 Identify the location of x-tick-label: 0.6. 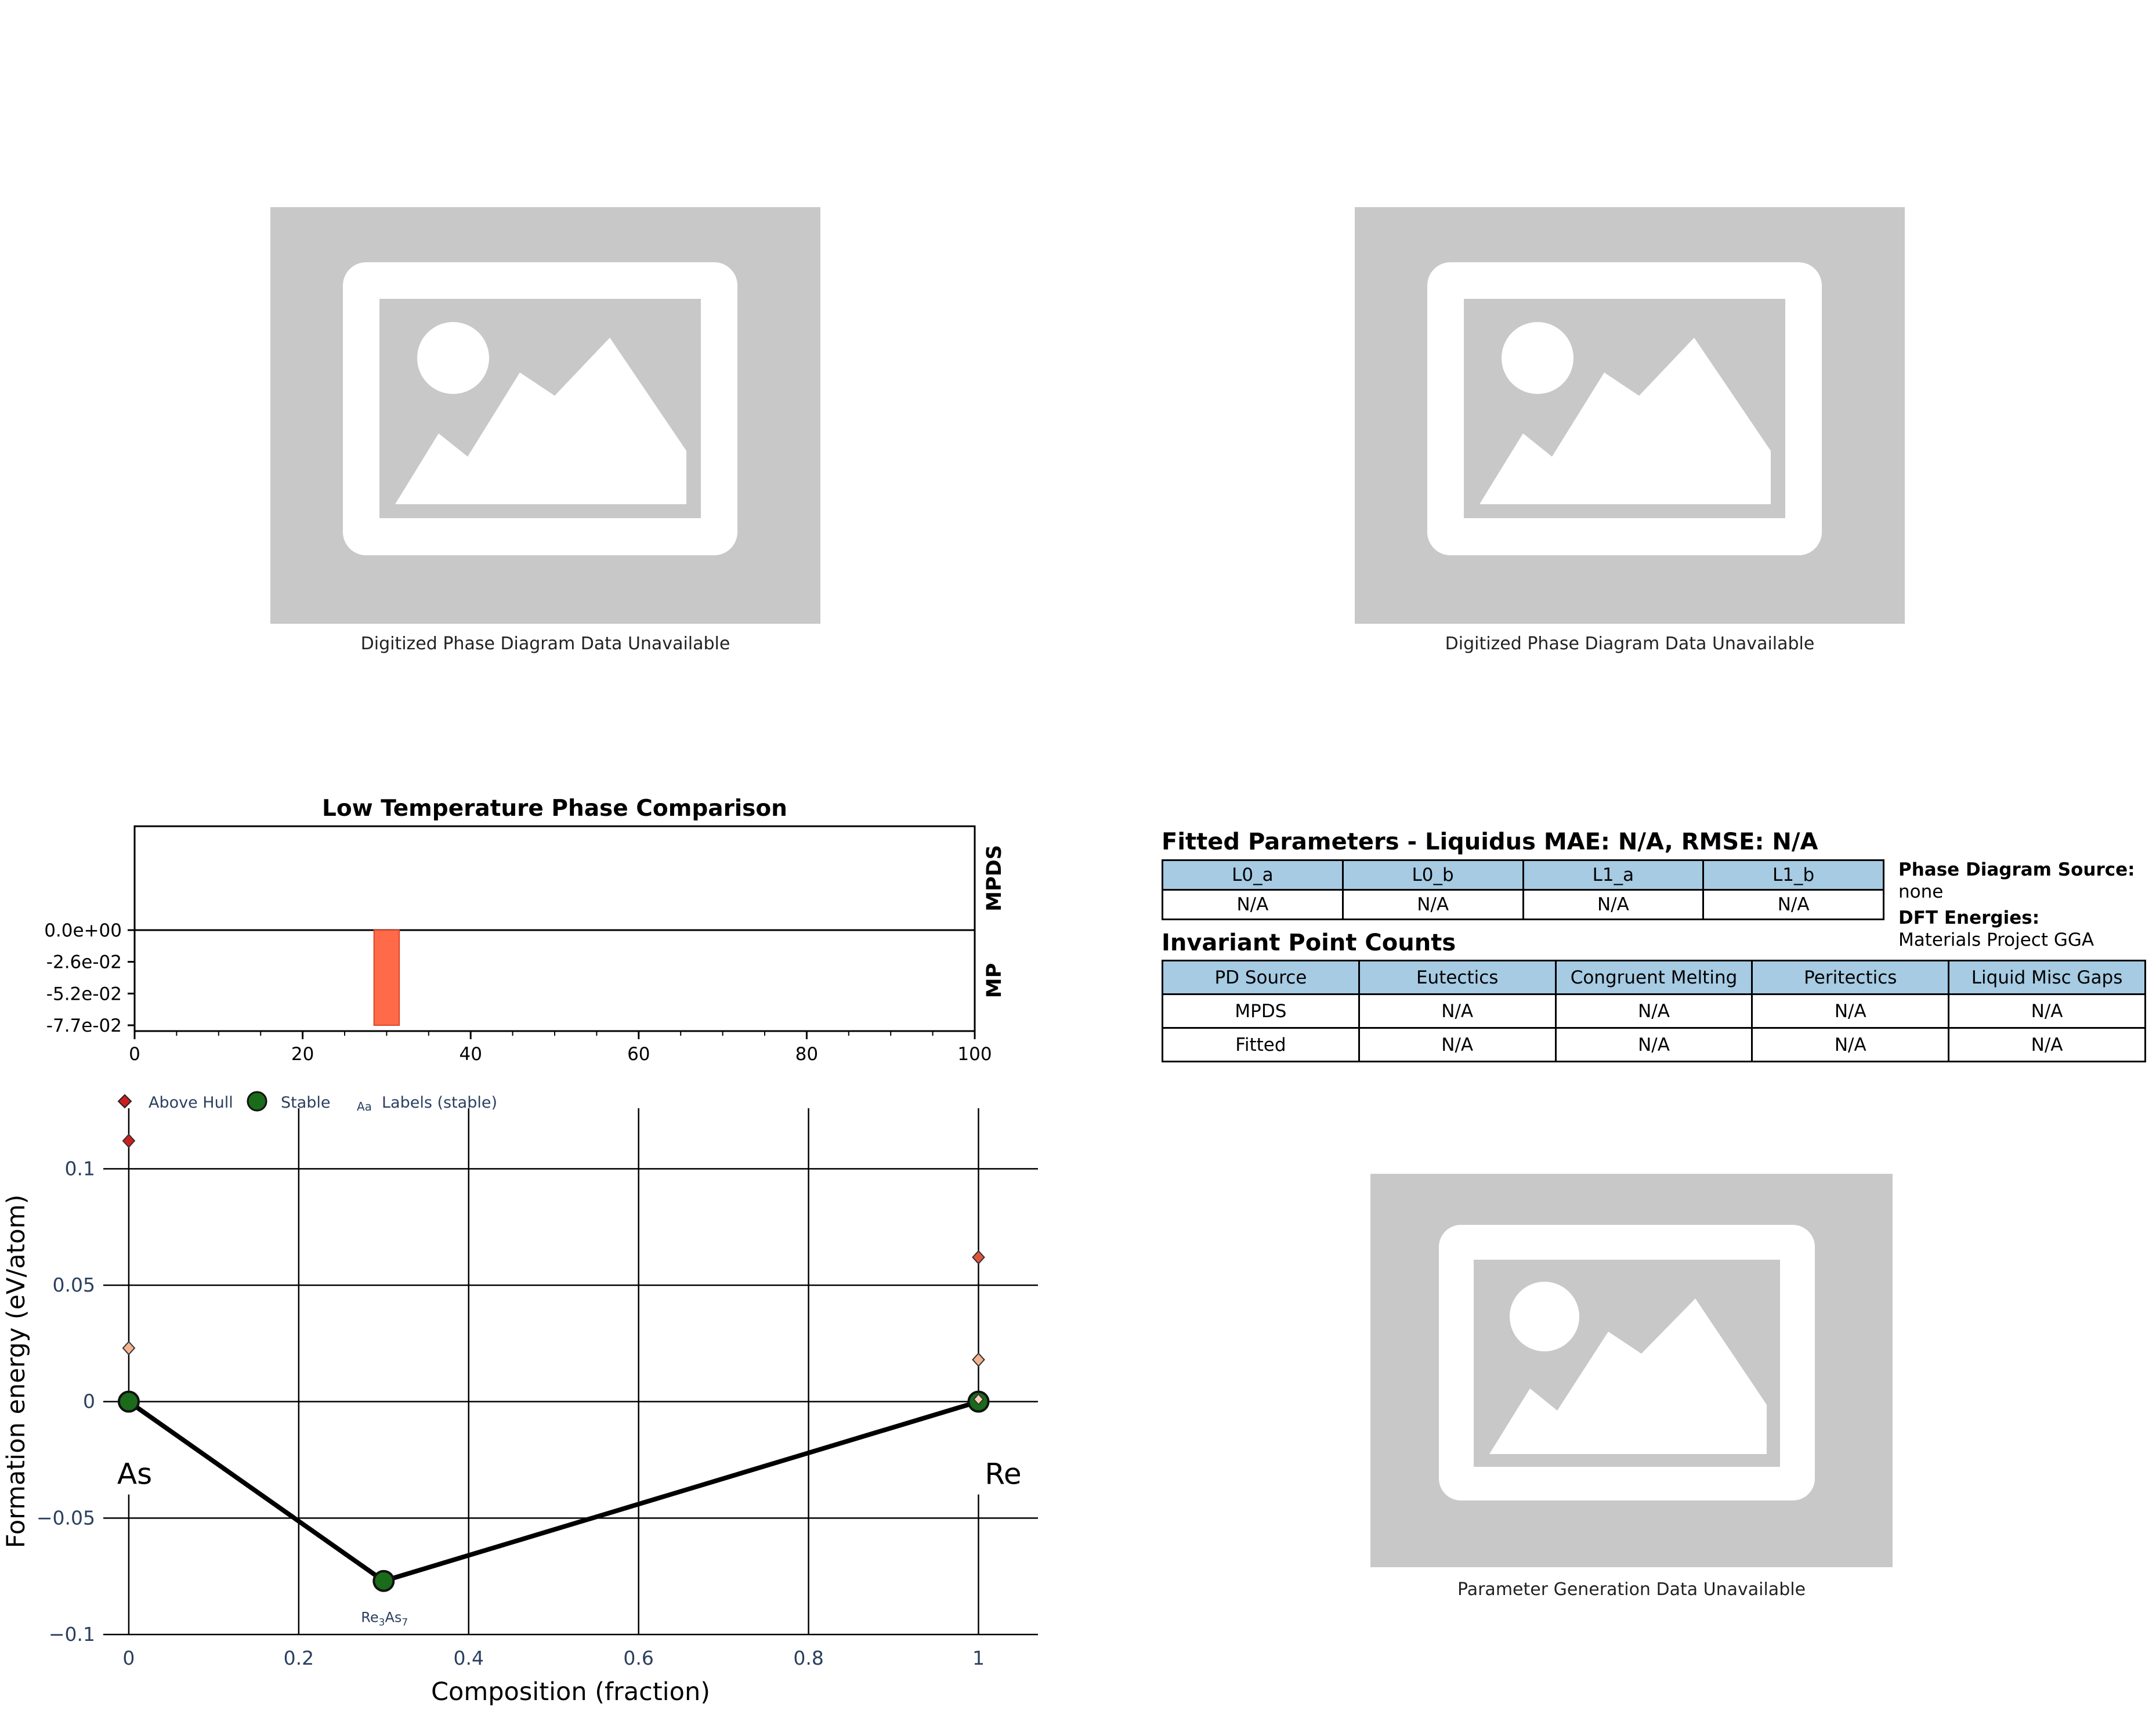
(638, 1658).